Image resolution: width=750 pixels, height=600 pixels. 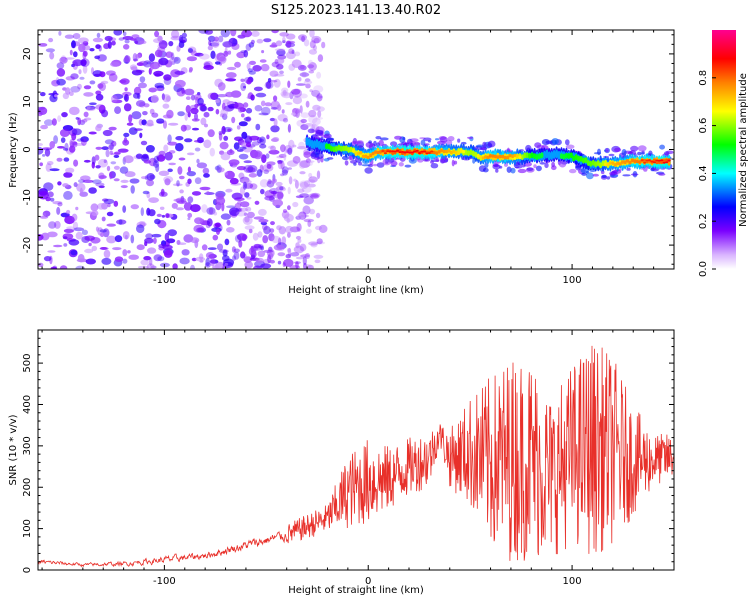 What do you see at coordinates (13, 150) in the screenshot?
I see `heatmap-ylabel: Frequency (Hz)` at bounding box center [13, 150].